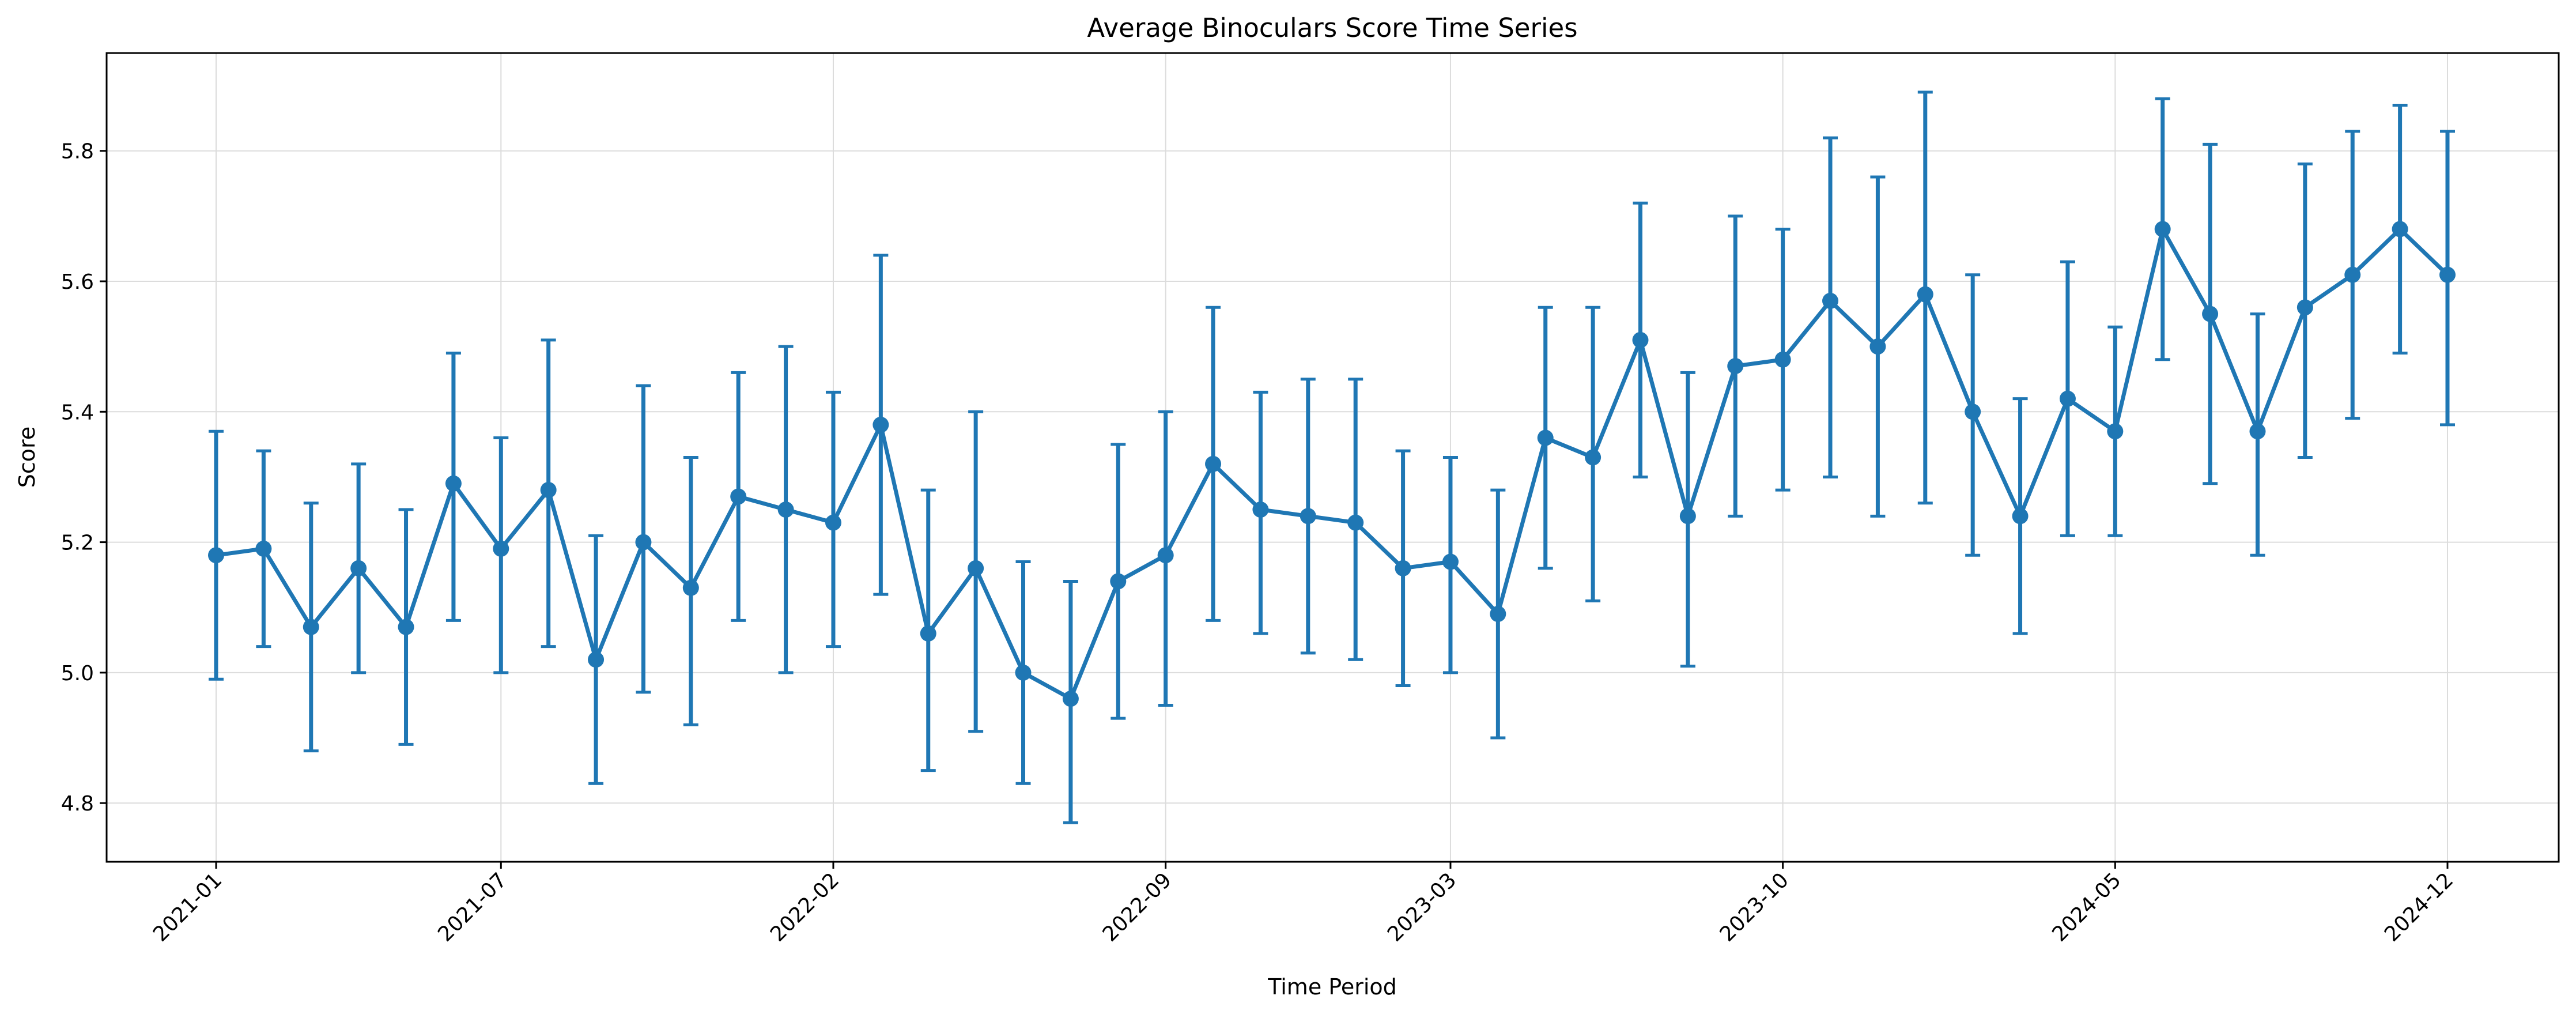  What do you see at coordinates (77, 543) in the screenshot?
I see `y-tick-label: 5.2` at bounding box center [77, 543].